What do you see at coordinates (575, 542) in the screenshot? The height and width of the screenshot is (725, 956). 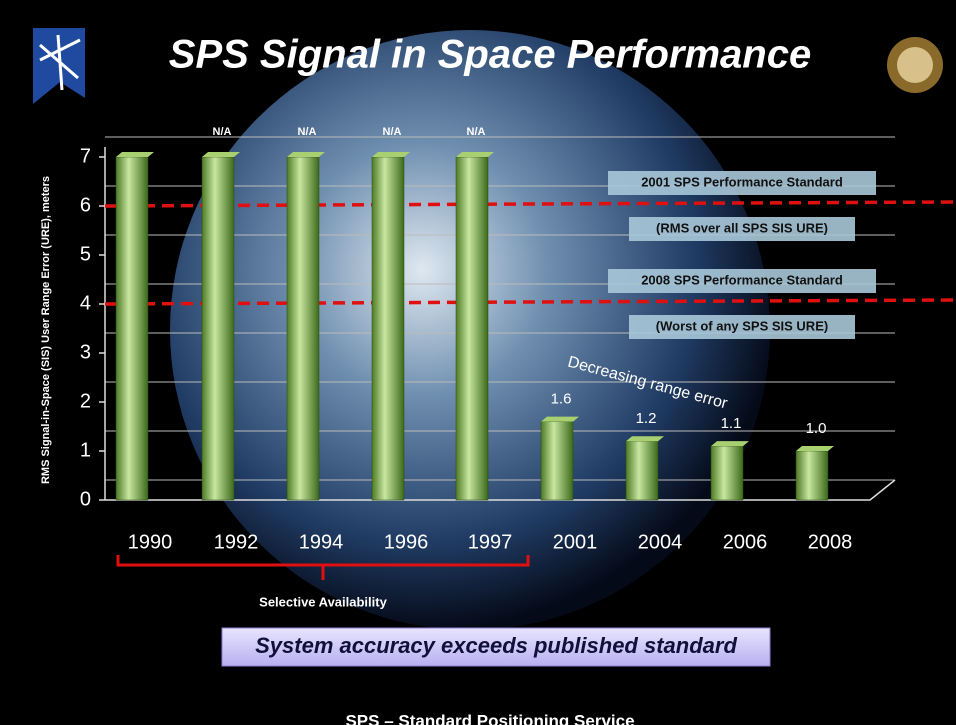 I see `x-tick-label: 2001` at bounding box center [575, 542].